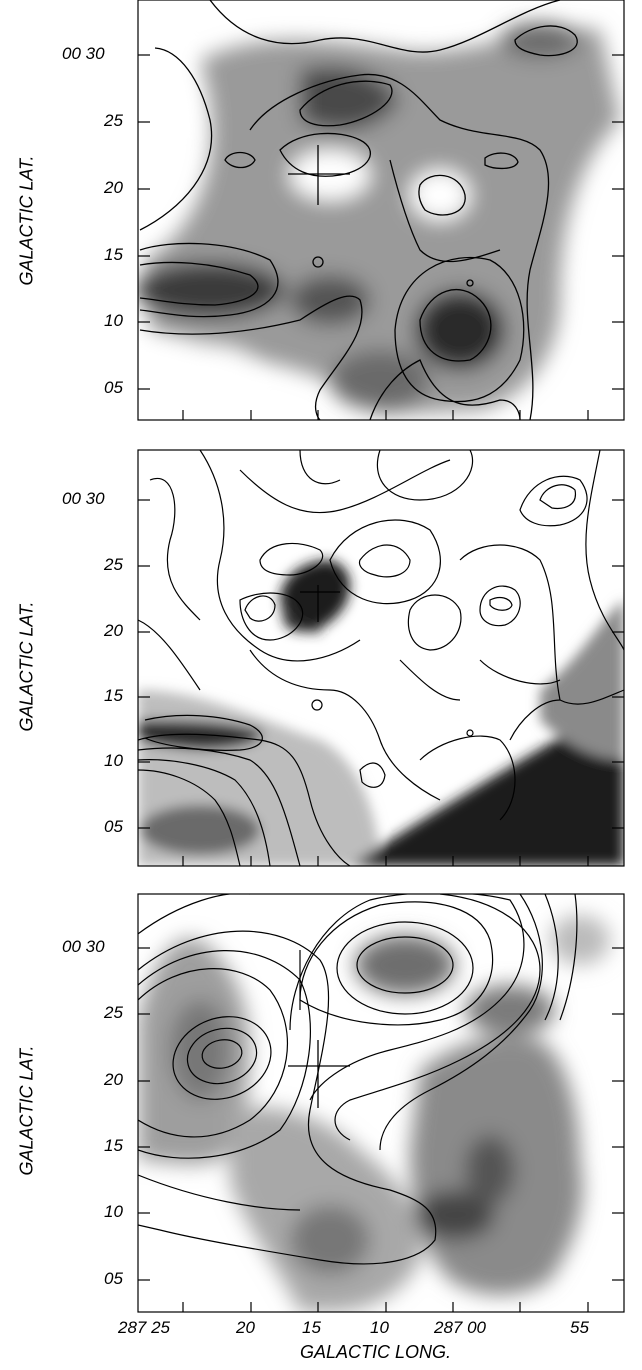  Describe the element at coordinates (113, 187) in the screenshot. I see `top-ytick-2: 20` at that location.